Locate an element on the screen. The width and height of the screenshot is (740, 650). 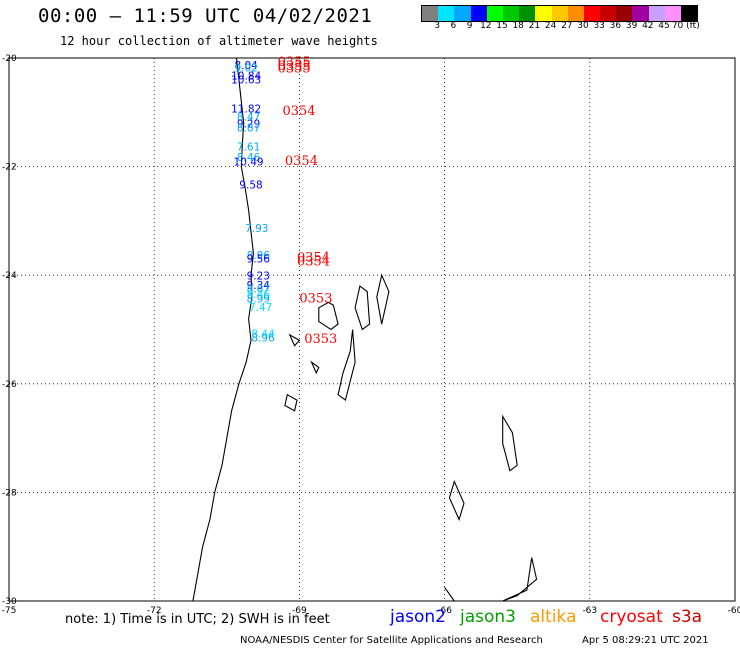
color-scale-label: 9 is located at coordinates (469, 26).